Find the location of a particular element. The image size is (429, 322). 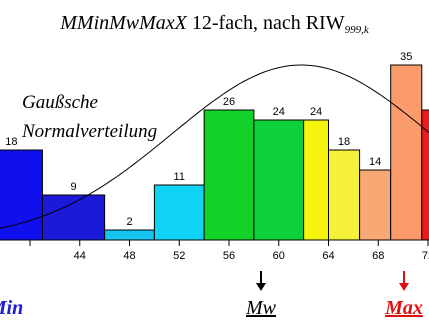

chart-title: MMinMwMaxX 12-fach, nach RIW999,k is located at coordinates (214, 24).